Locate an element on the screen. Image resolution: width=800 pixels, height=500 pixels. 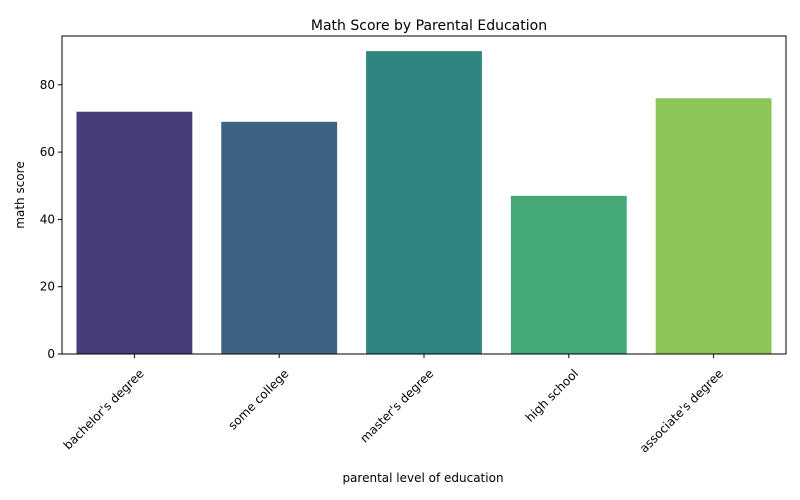
y-axis-title: math score is located at coordinates (20, 194).